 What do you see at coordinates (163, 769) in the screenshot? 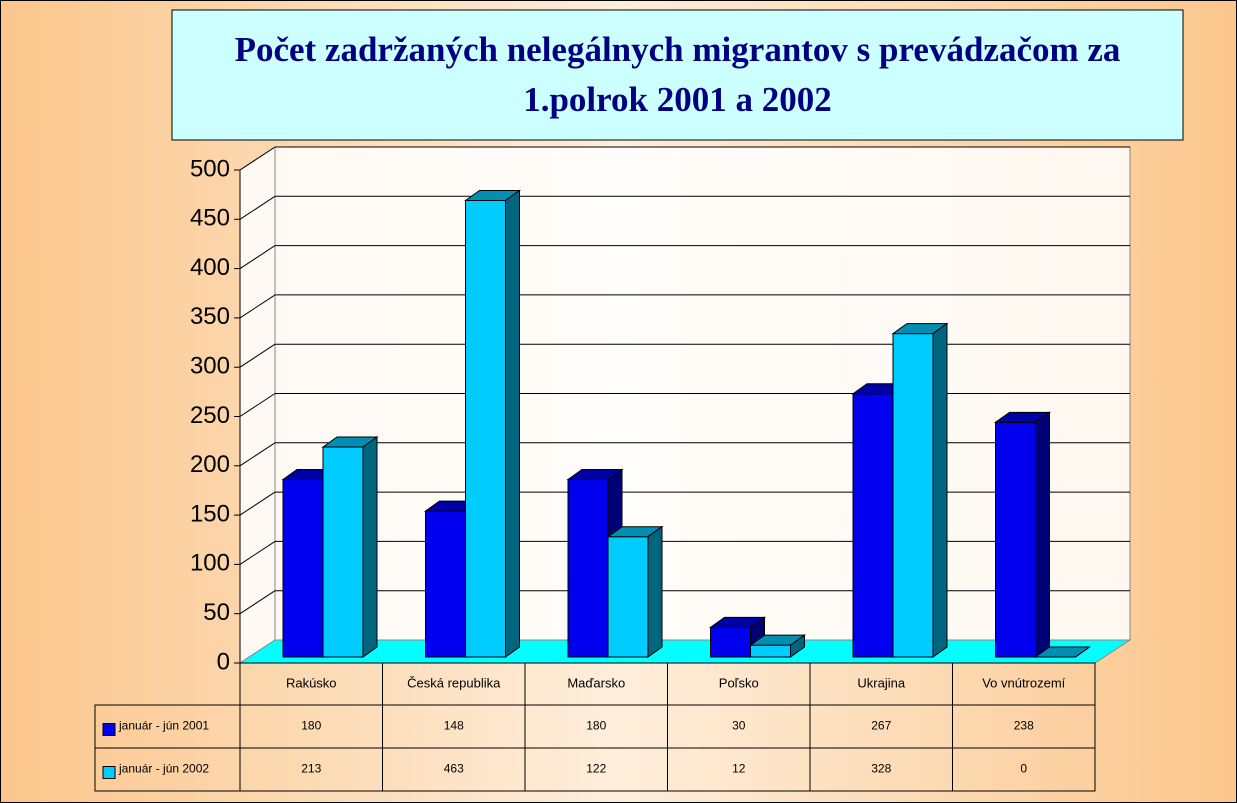
I see `legend-label: január - jún 2002` at bounding box center [163, 769].